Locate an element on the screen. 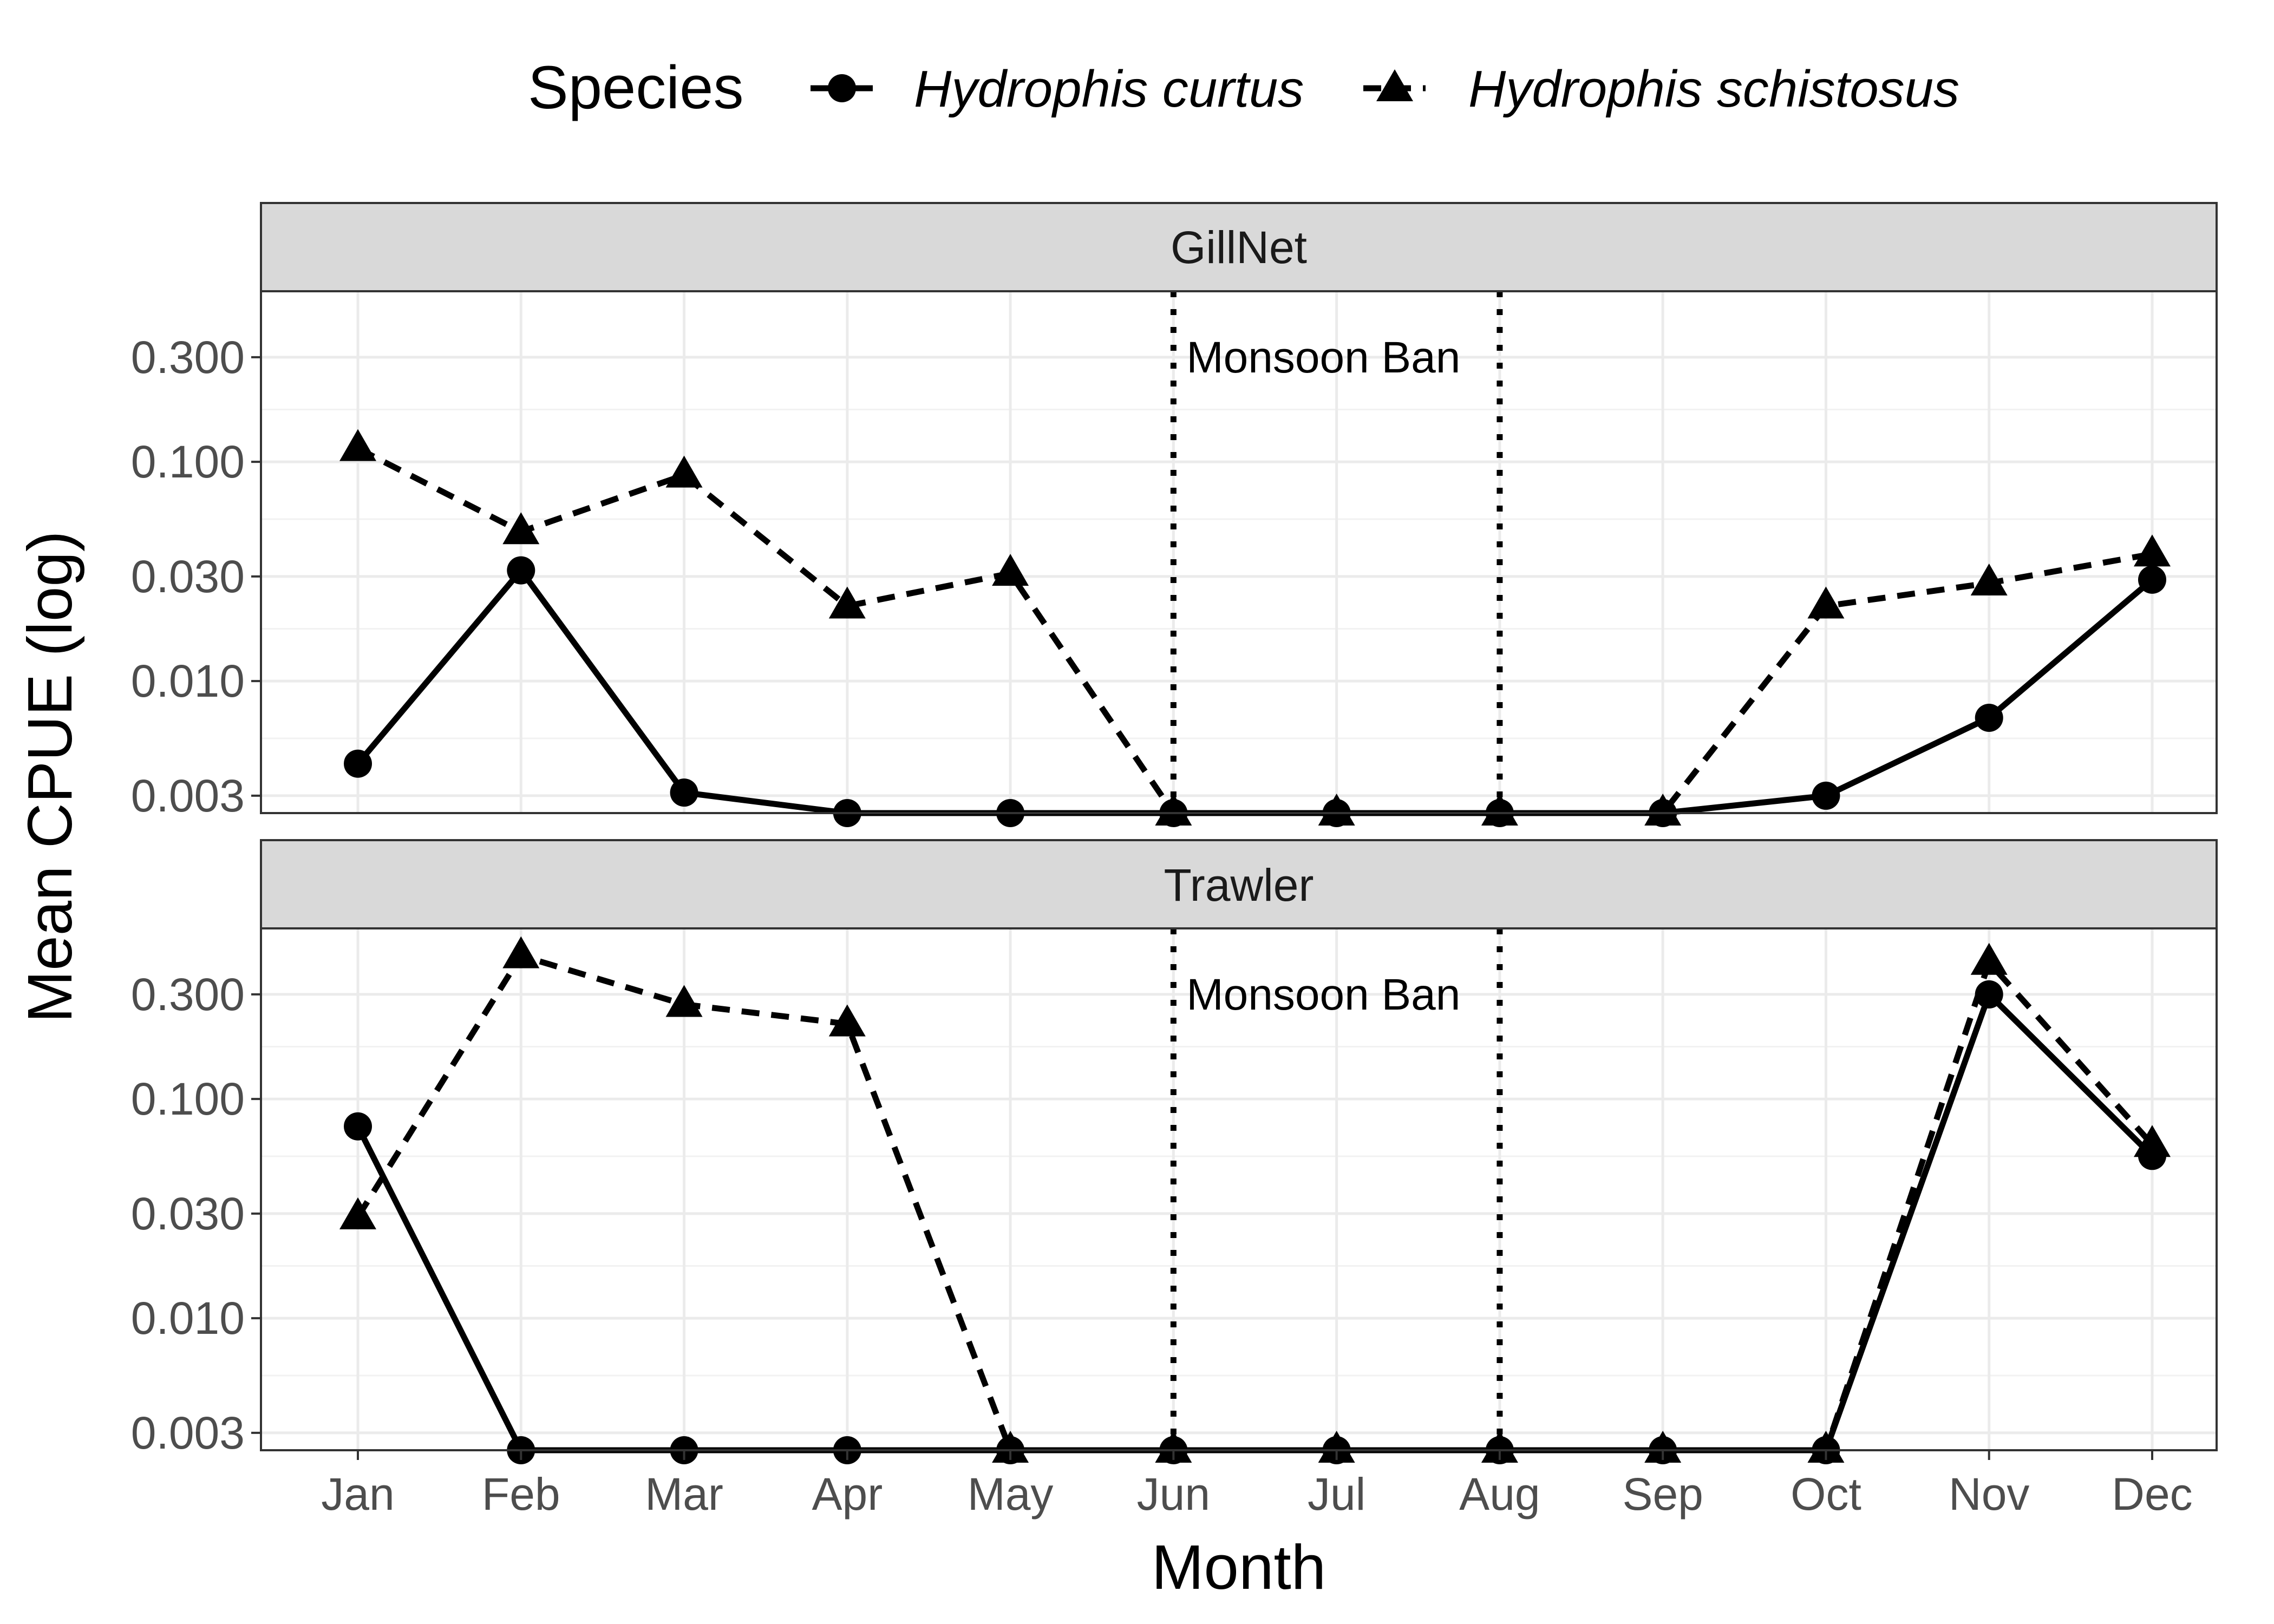 The width and height of the screenshot is (2274, 1624). x-tick-label: Jan is located at coordinates (358, 1494).